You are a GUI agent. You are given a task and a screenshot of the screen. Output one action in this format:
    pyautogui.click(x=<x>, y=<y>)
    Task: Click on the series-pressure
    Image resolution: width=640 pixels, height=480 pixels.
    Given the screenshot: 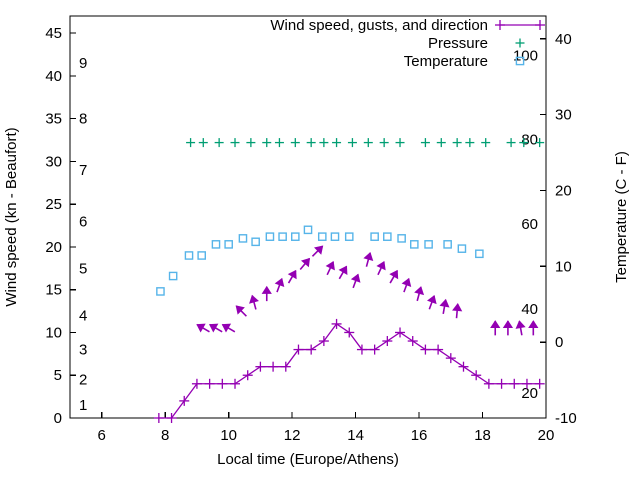 What is the action you would take?
    pyautogui.click(x=365, y=143)
    